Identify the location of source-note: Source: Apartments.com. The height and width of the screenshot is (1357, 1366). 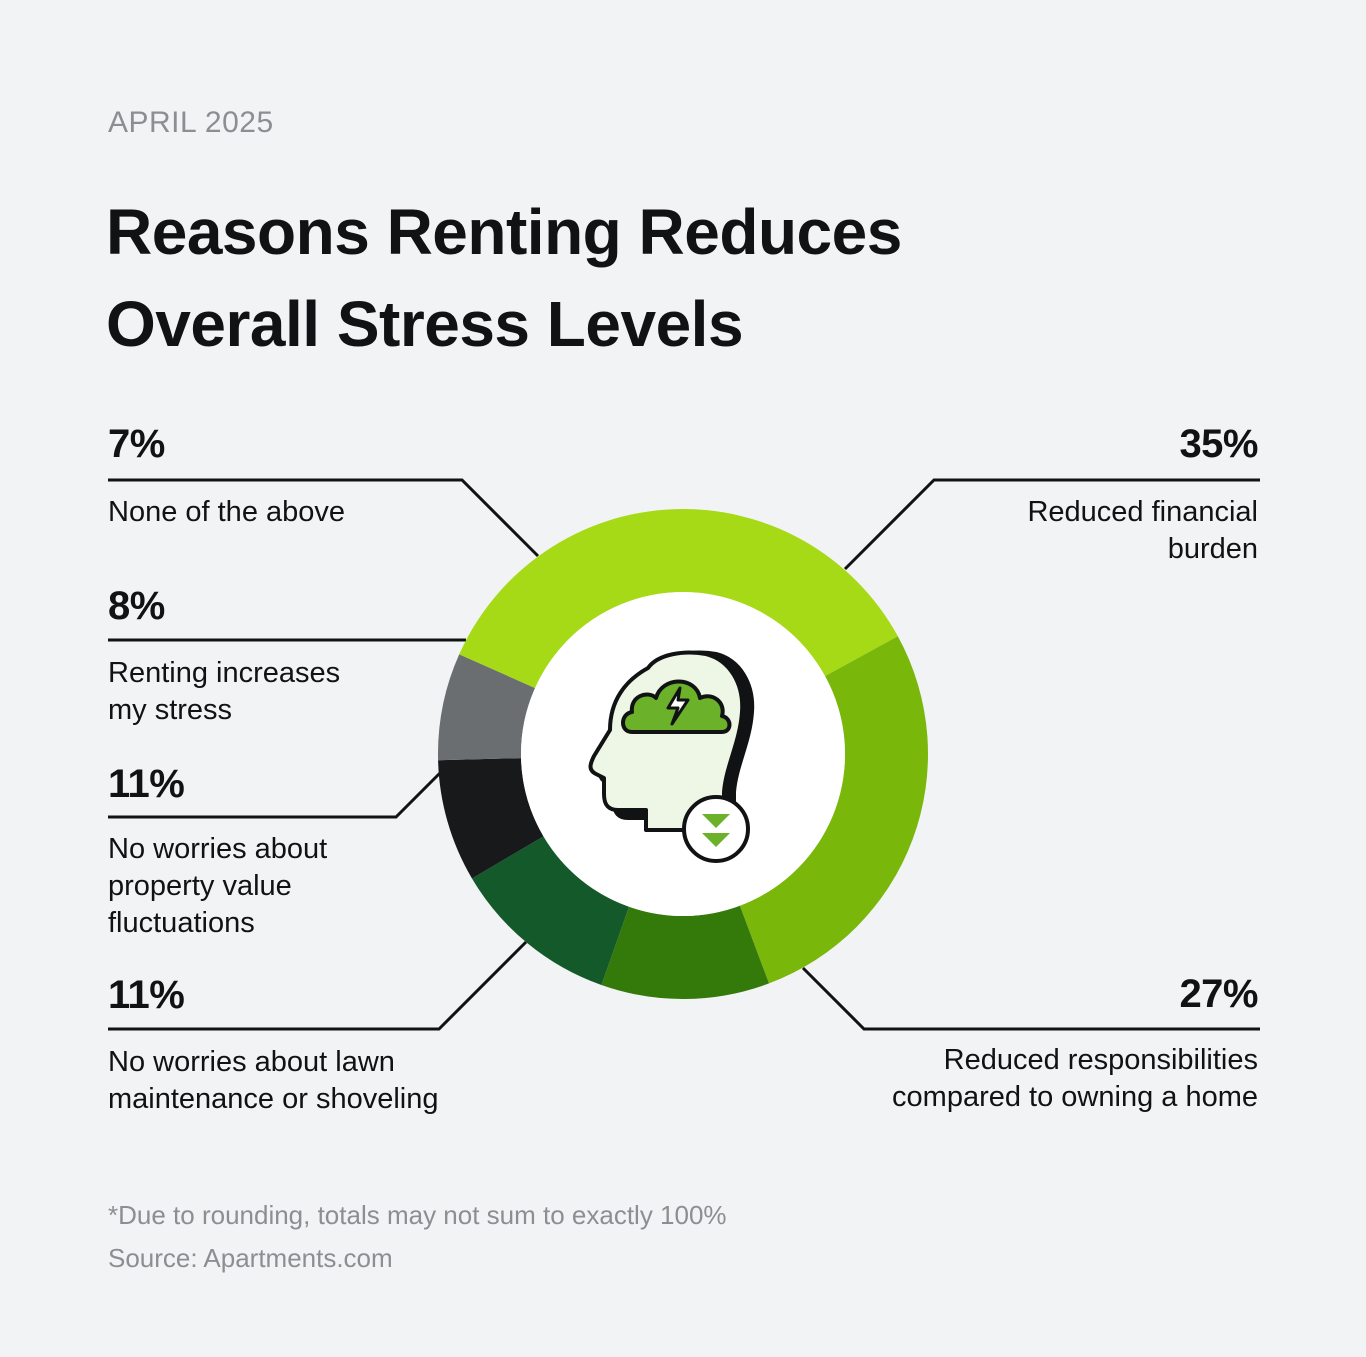
(250, 1258).